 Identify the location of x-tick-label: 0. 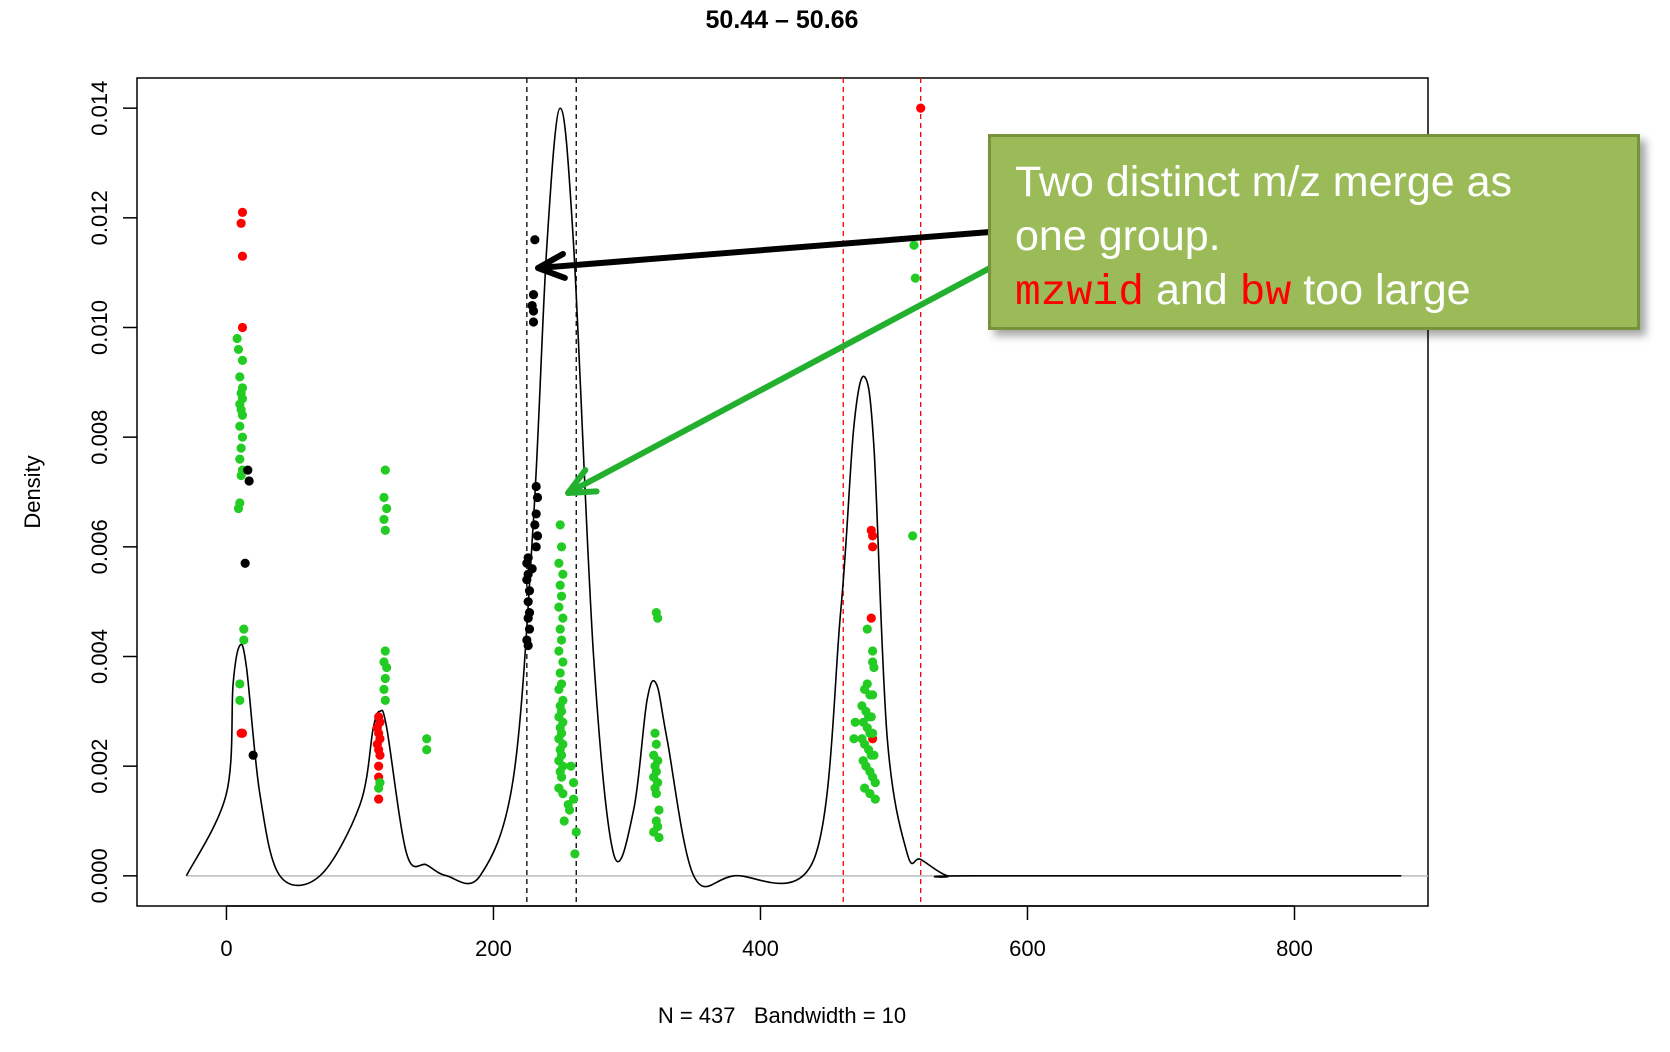
(226, 948).